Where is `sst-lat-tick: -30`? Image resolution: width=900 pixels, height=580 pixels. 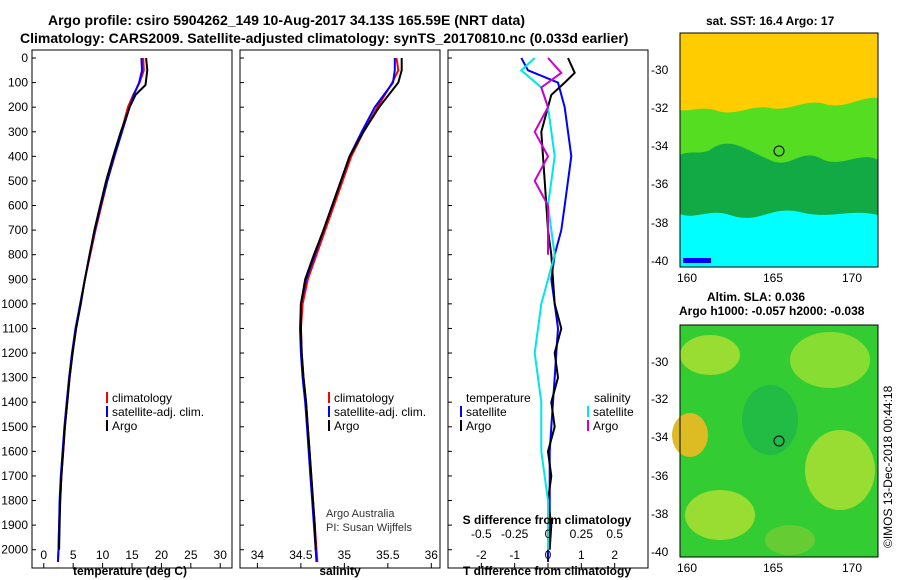 sst-lat-tick: -30 is located at coordinates (660, 70).